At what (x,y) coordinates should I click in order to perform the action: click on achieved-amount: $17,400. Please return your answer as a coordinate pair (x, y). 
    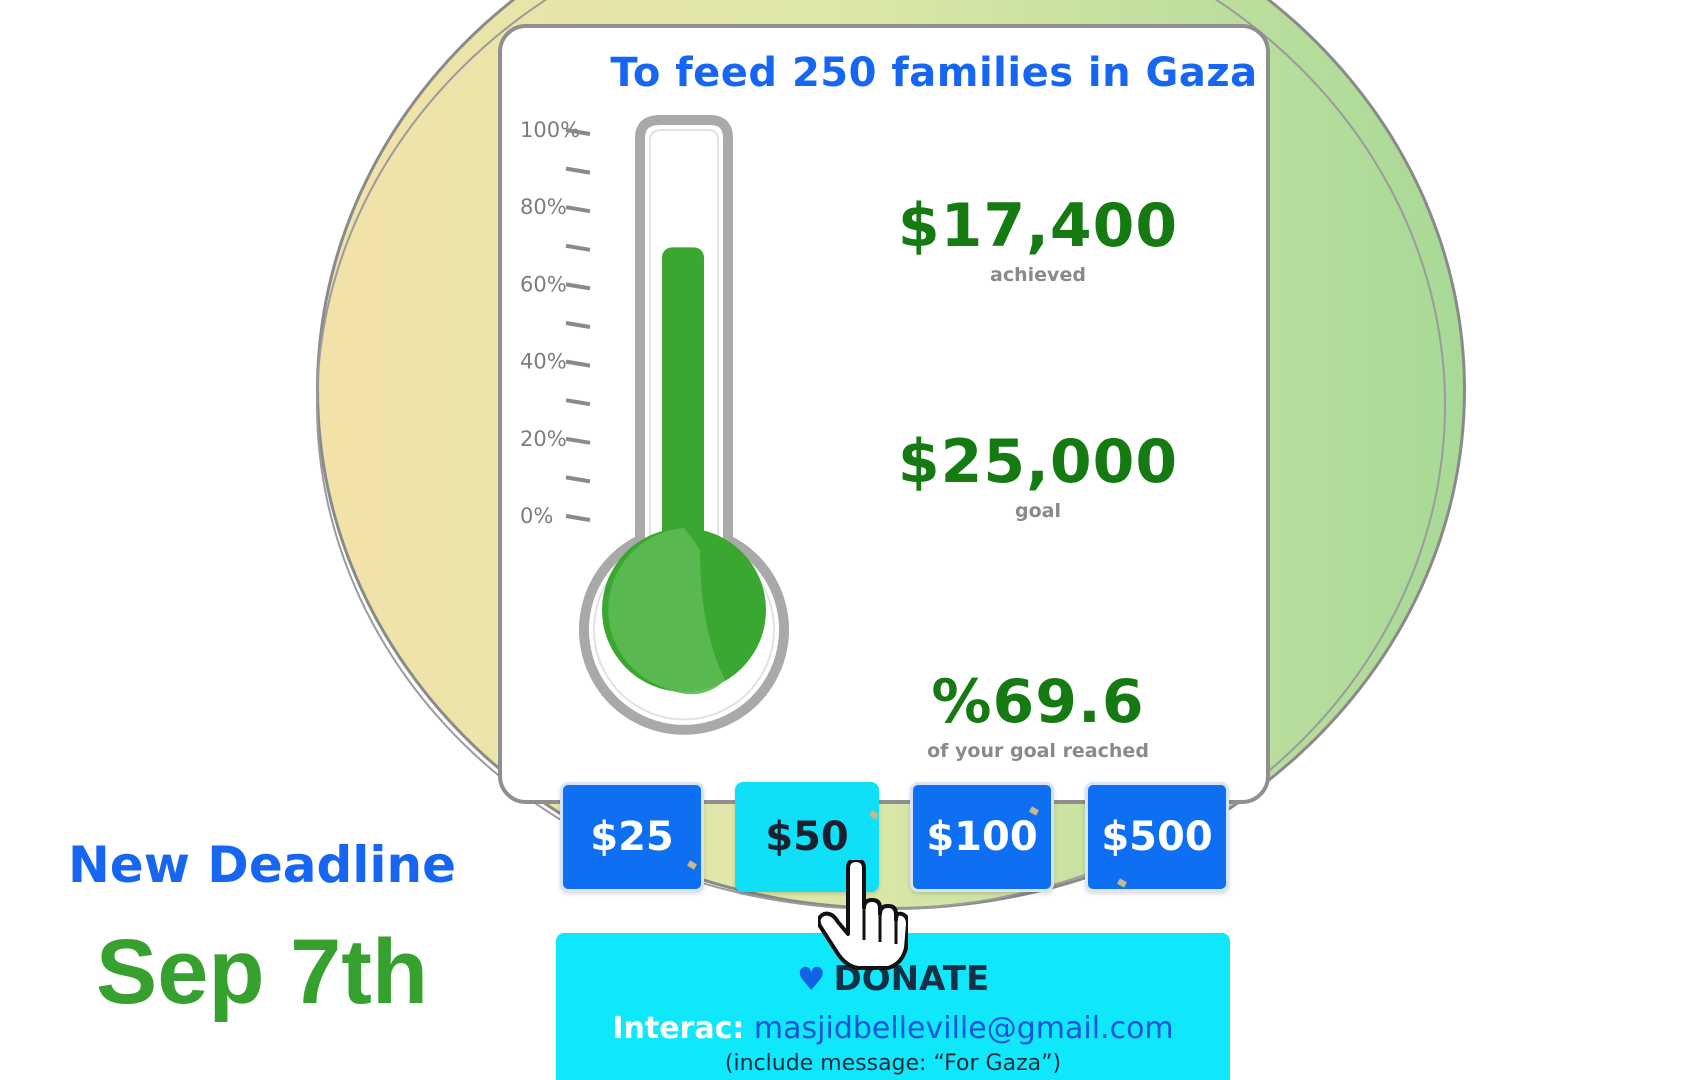
    Looking at the image, I should click on (1038, 226).